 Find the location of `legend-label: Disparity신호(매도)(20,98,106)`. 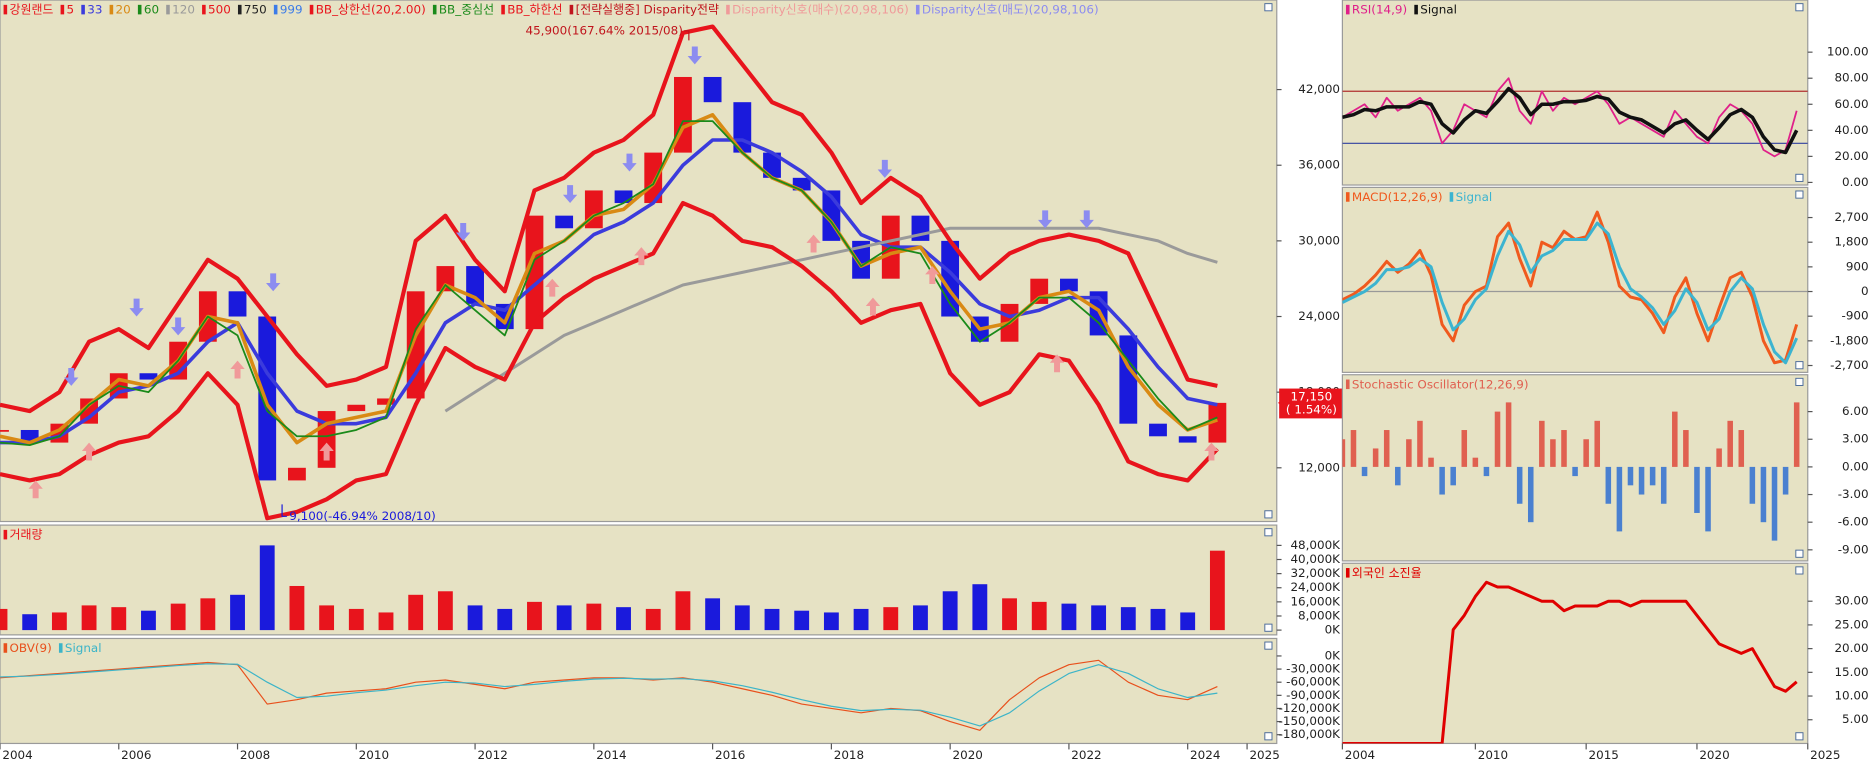

legend-label: Disparity신호(매도)(20,98,106) is located at coordinates (1010, 10).